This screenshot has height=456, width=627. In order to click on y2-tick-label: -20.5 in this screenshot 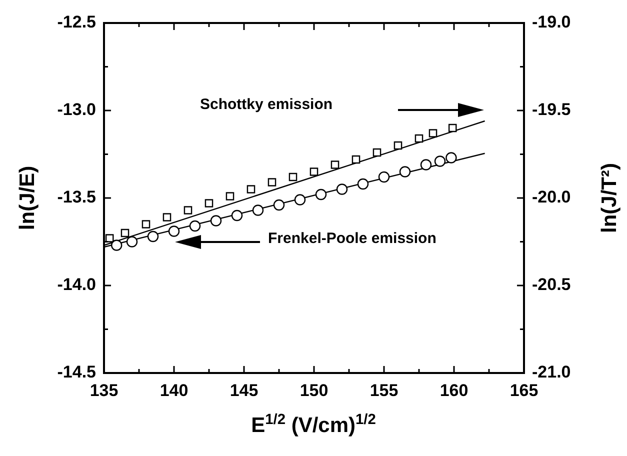, I will do `click(551, 284)`.